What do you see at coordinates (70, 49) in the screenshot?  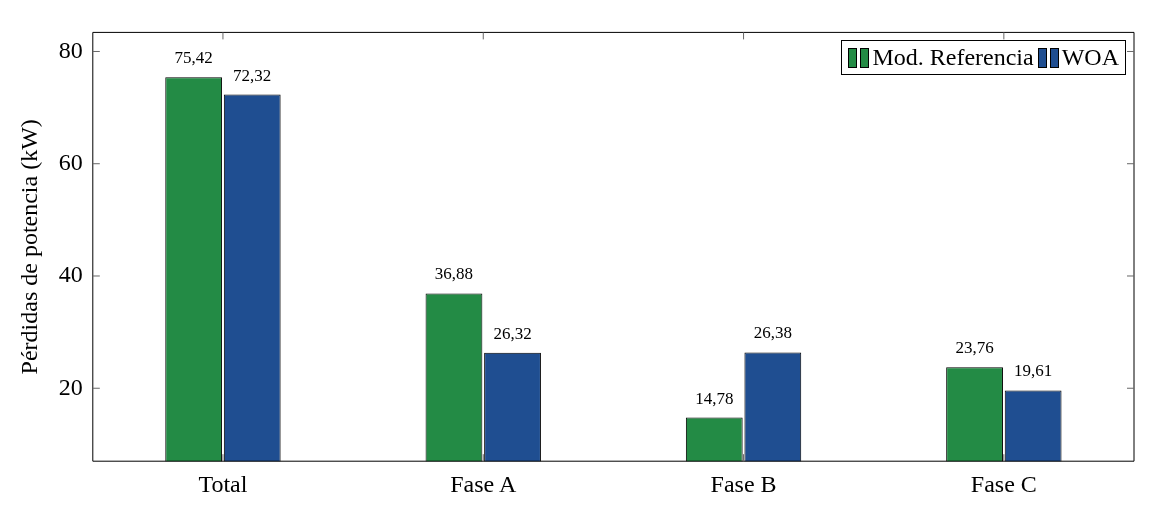 I see `y-tick-label: 80` at bounding box center [70, 49].